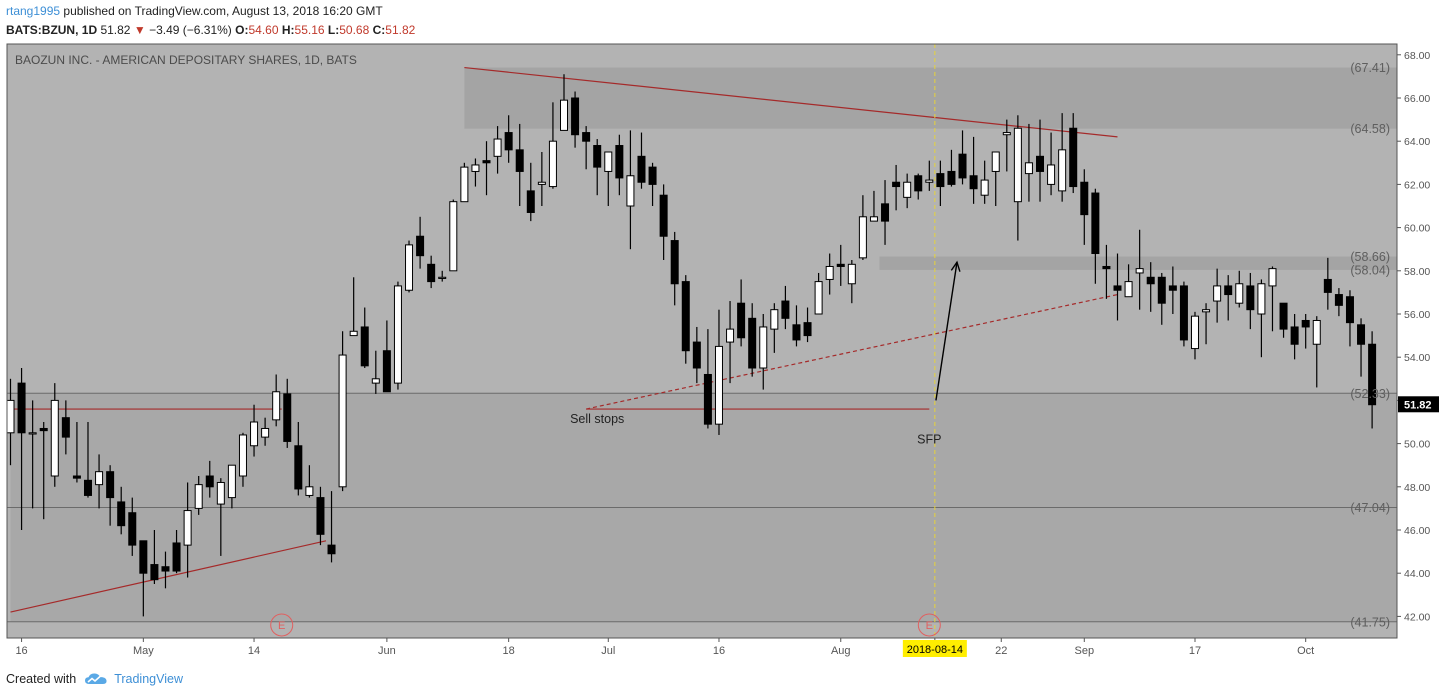  Describe the element at coordinates (33, 11) in the screenshot. I see `author-link: rtang1995` at that location.